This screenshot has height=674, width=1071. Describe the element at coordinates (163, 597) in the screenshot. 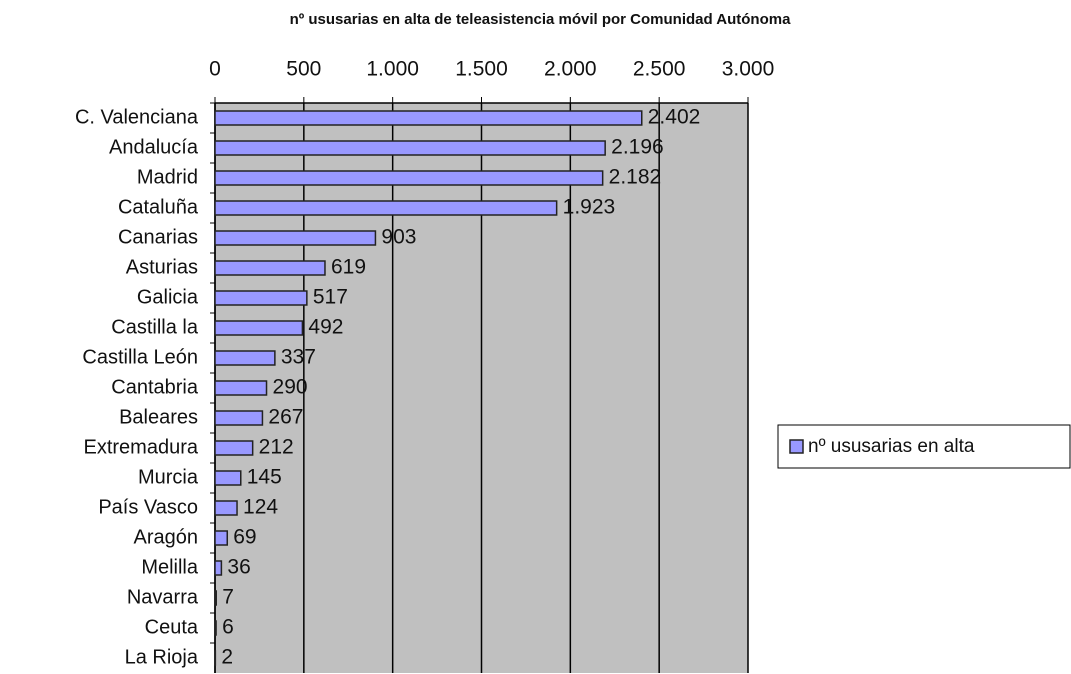

I see `y-tick-label: Navarra` at that location.